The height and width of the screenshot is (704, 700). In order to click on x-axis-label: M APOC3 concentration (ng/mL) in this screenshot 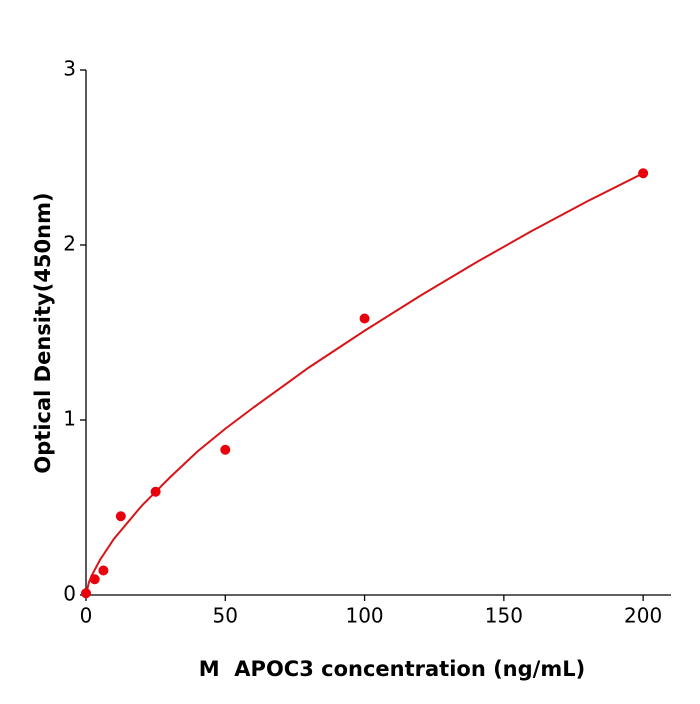, I will do `click(392, 669)`.